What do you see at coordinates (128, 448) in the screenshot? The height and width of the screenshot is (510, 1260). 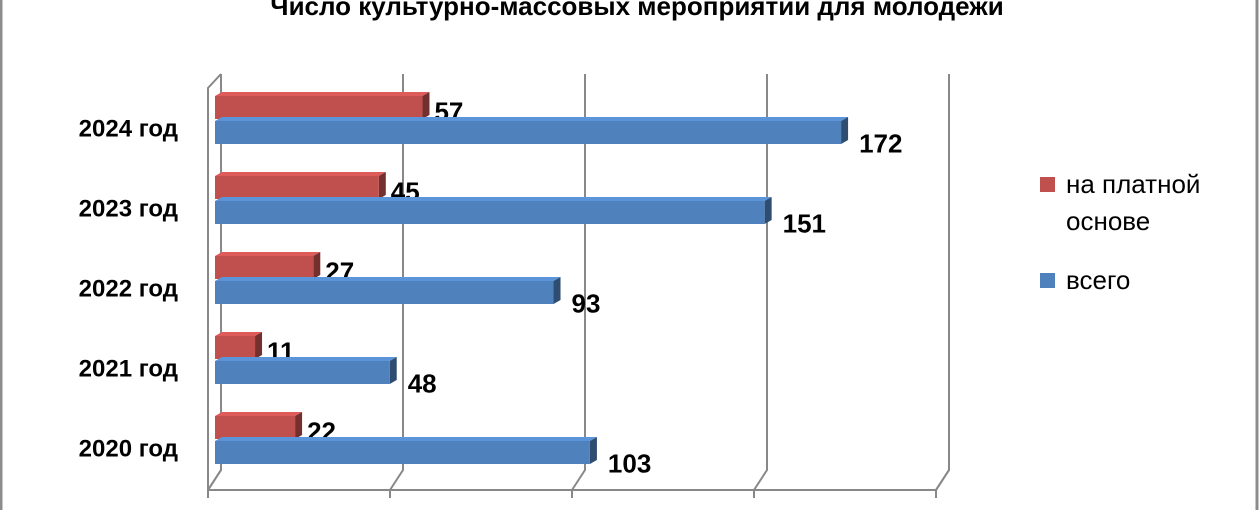 I see `y-tick-label: 2020 год` at bounding box center [128, 448].